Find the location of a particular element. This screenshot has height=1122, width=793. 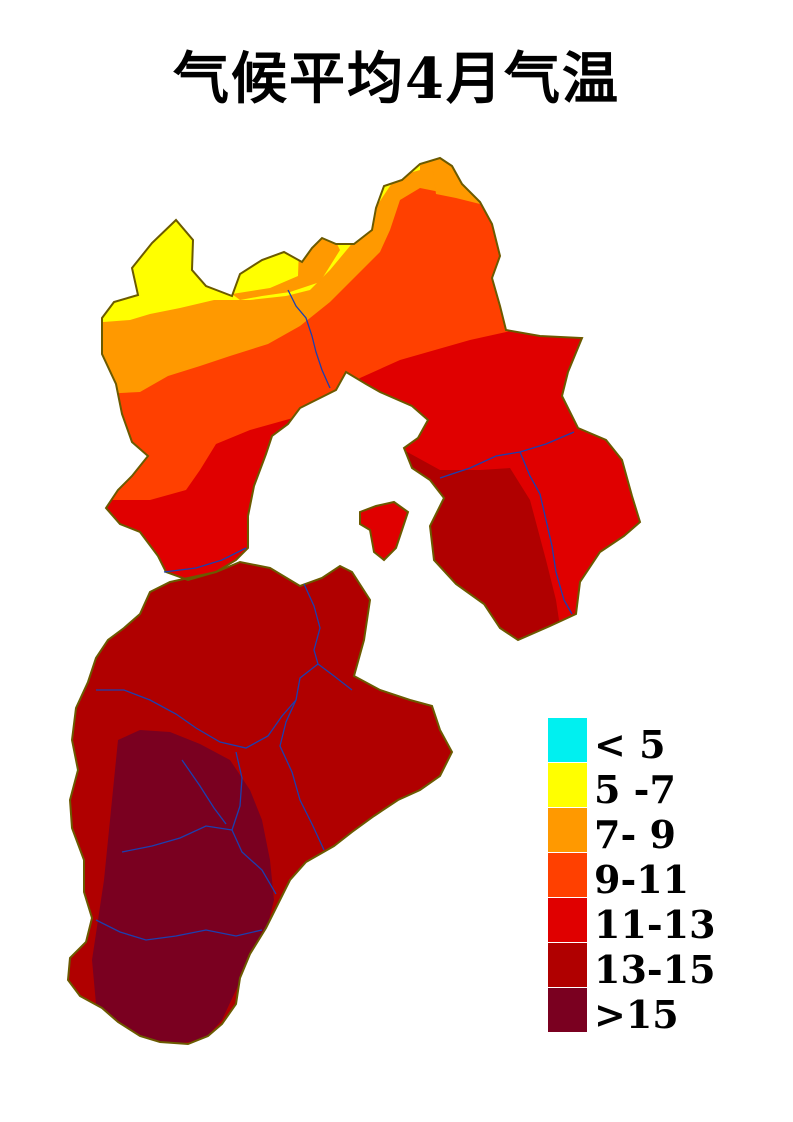

legend-item-7-9: 7- 9 is located at coordinates (648, 832).